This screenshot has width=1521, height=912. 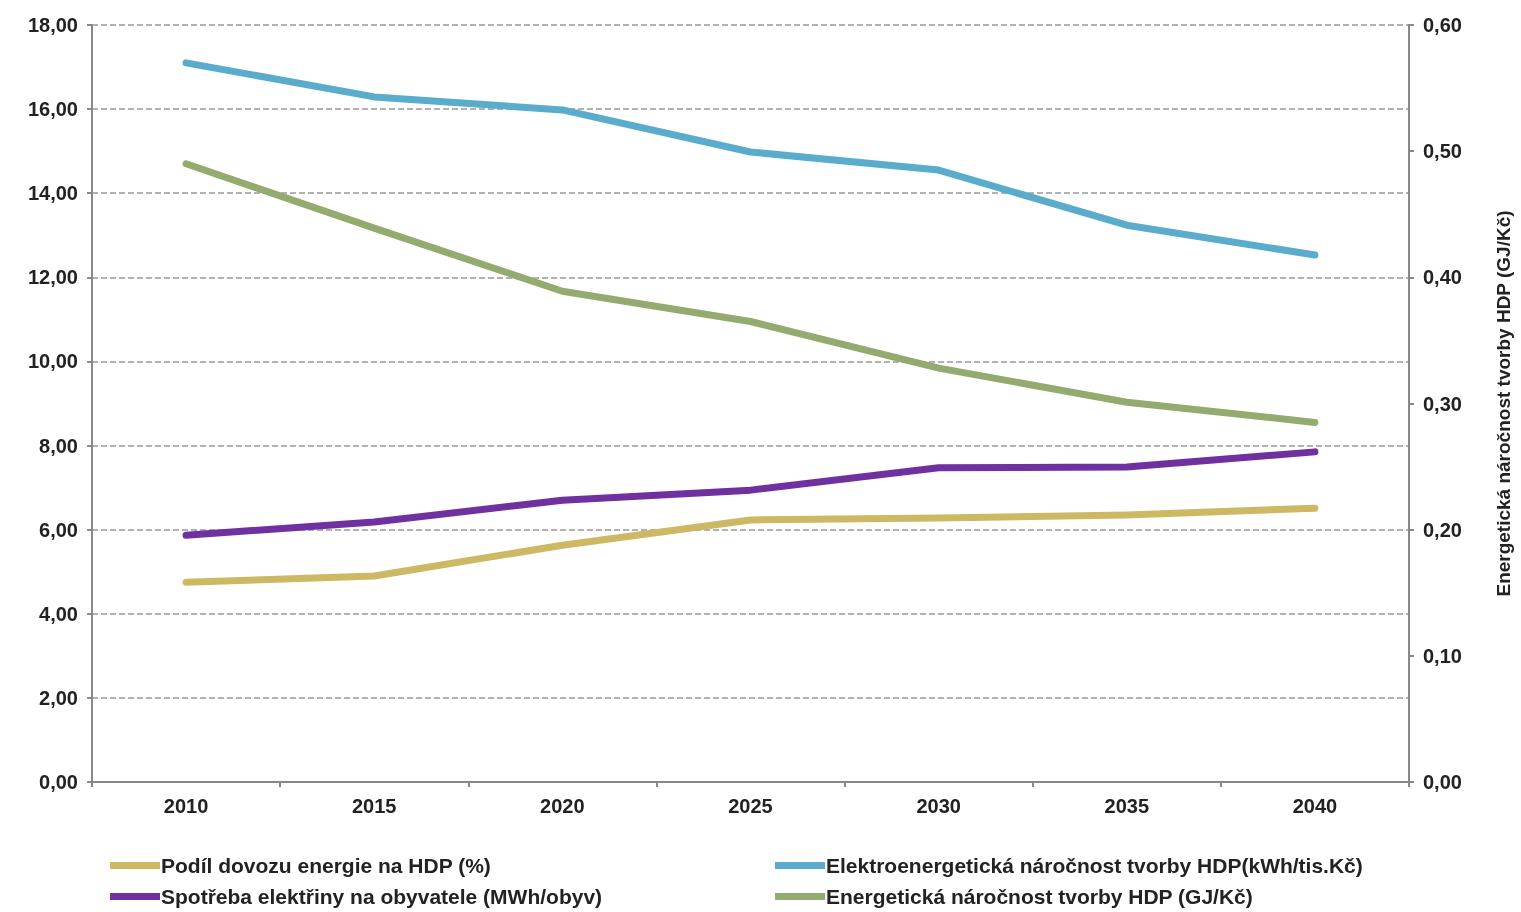 What do you see at coordinates (1442, 529) in the screenshot?
I see `y2-tick-label: 0,20` at bounding box center [1442, 529].